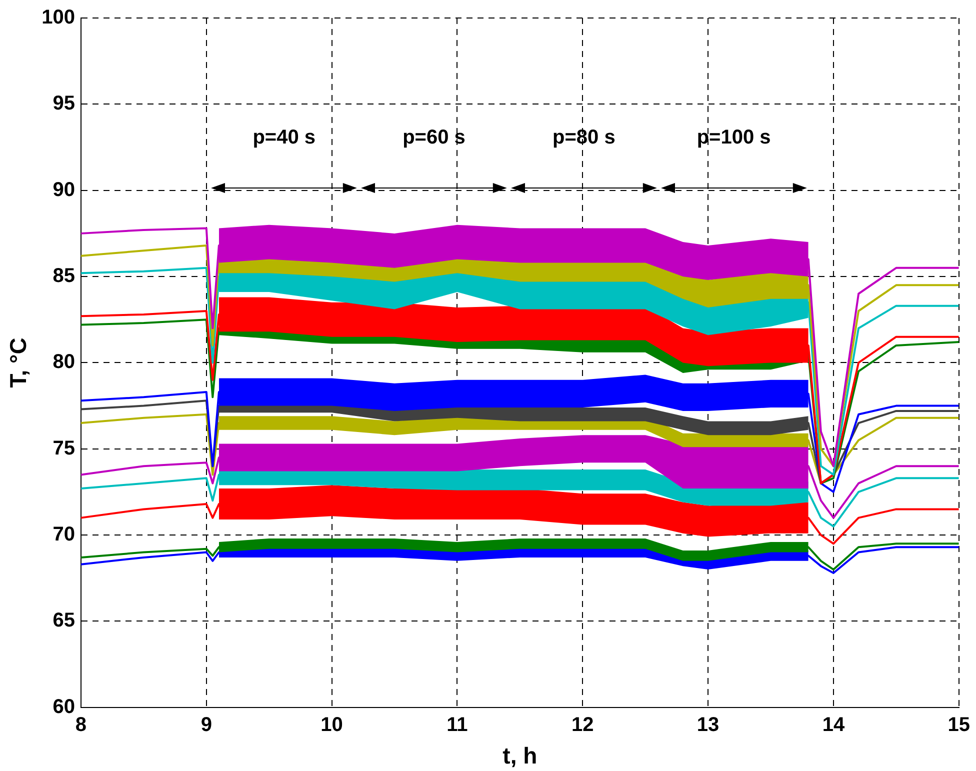 The width and height of the screenshot is (976, 771). Describe the element at coordinates (733, 137) in the screenshot. I see `annotation: p=100 s` at that location.